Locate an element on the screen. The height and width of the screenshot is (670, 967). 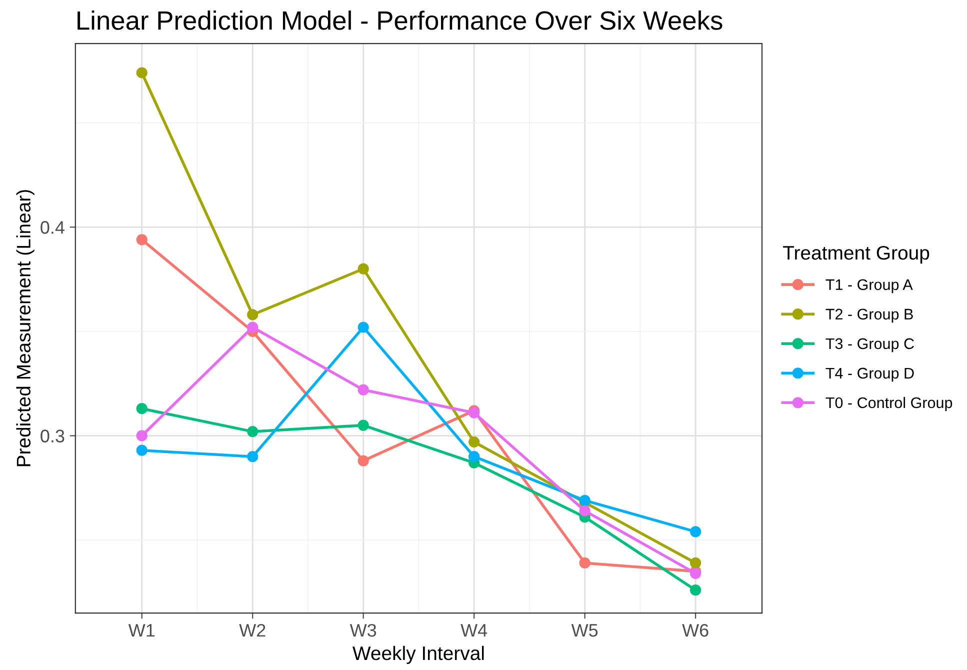
x-tick-label: W4 is located at coordinates (474, 630).